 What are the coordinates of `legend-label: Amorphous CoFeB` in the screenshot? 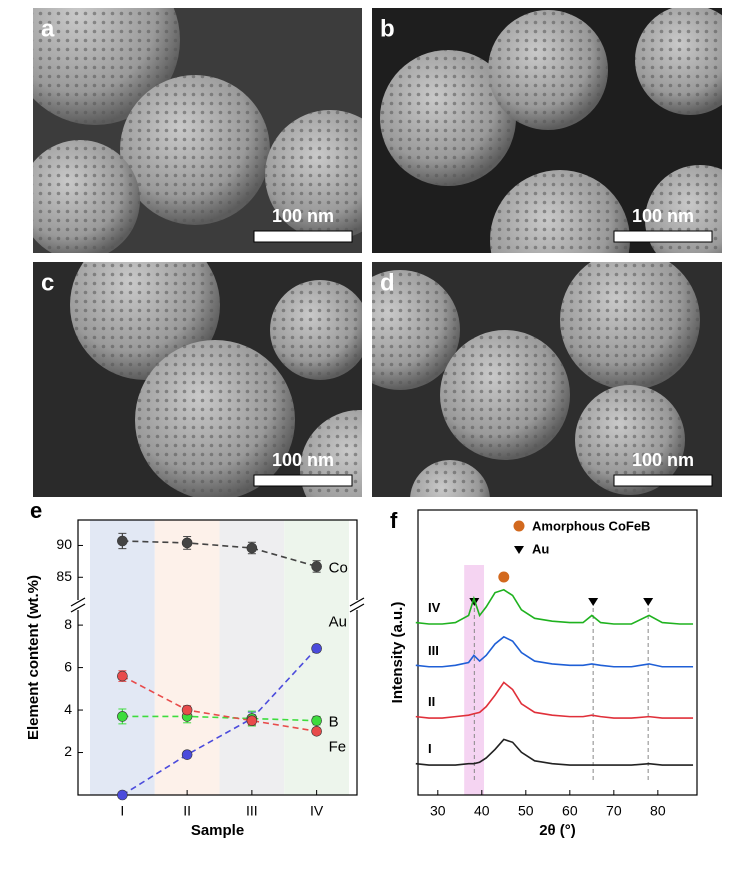 It's located at (591, 525).